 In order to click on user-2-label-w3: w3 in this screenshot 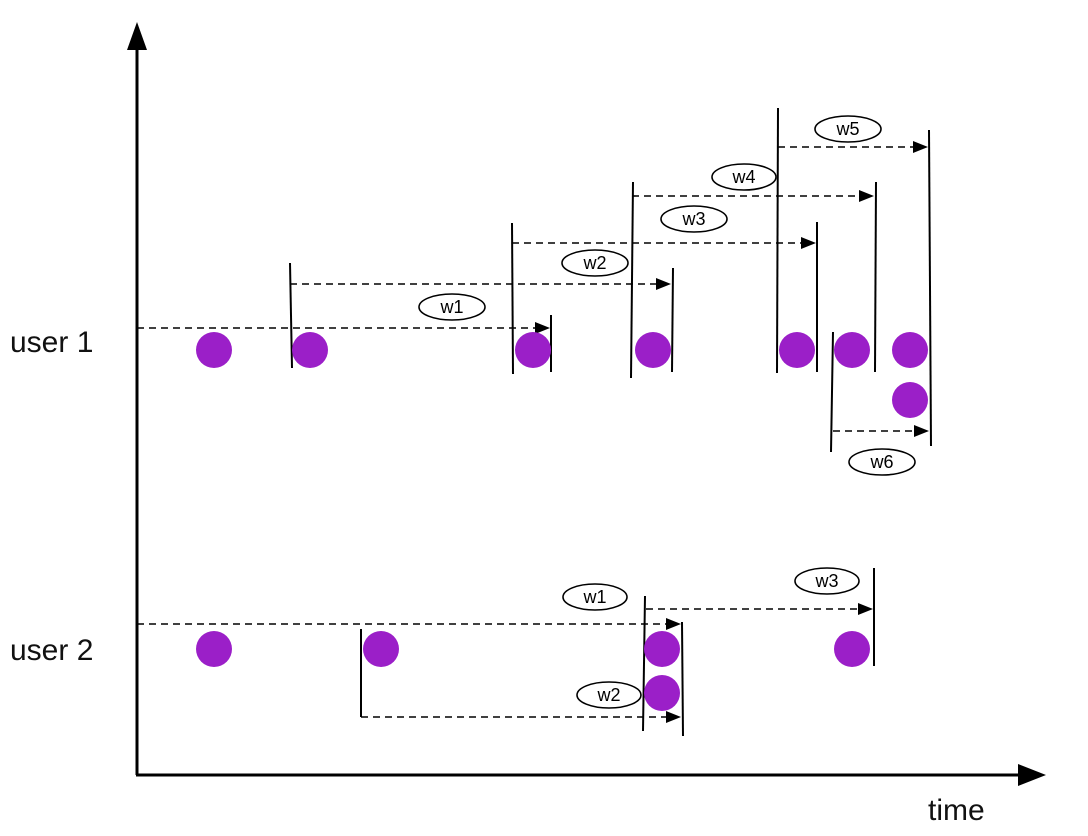, I will do `click(826, 581)`.